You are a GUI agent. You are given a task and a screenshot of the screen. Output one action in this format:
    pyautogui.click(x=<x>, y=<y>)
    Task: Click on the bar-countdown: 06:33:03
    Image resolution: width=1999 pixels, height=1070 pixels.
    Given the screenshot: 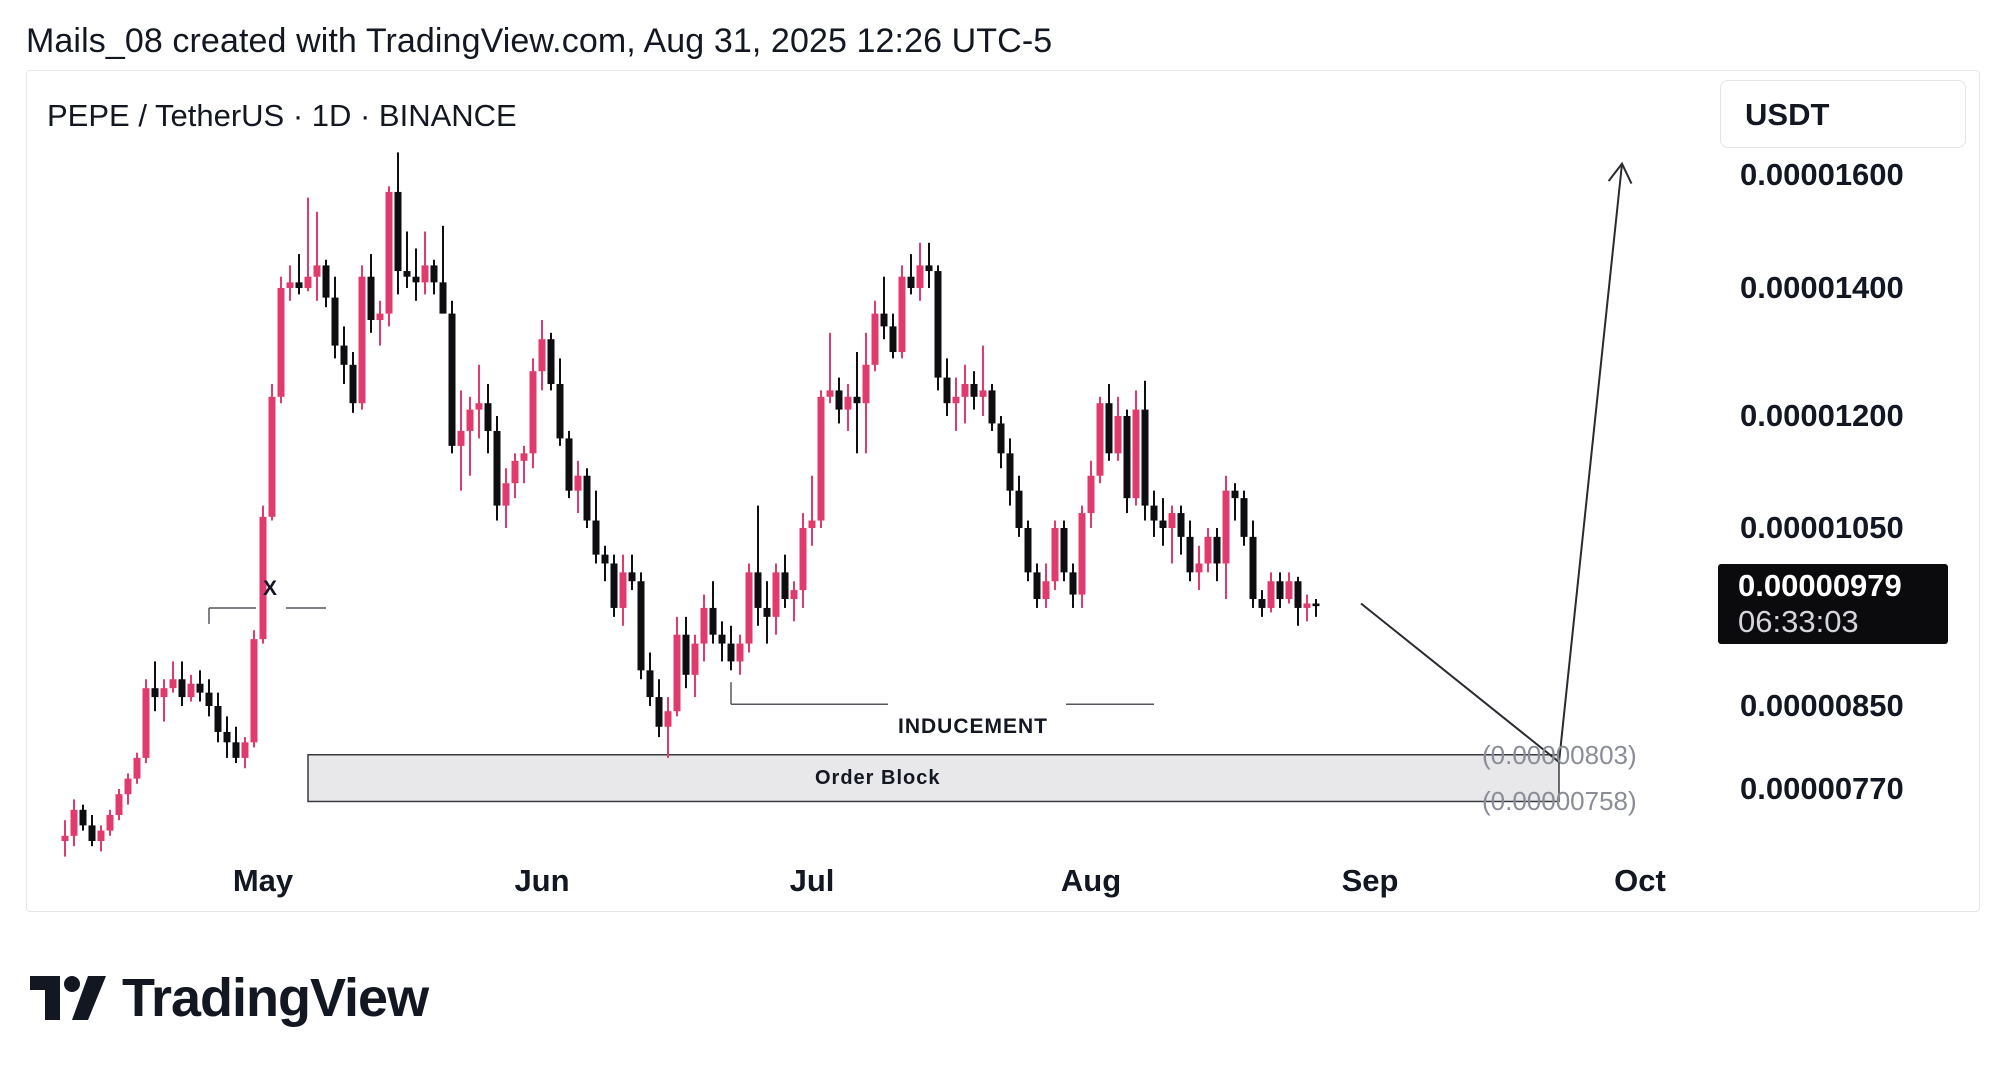 What is the action you would take?
    pyautogui.click(x=1798, y=621)
    